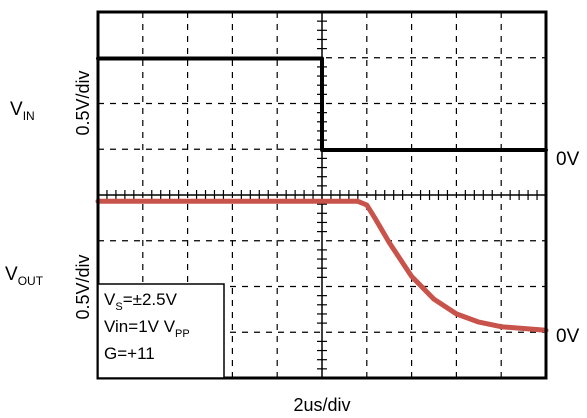 The image size is (587, 418). I want to click on vin-ground-label: 0V, so click(568, 159).